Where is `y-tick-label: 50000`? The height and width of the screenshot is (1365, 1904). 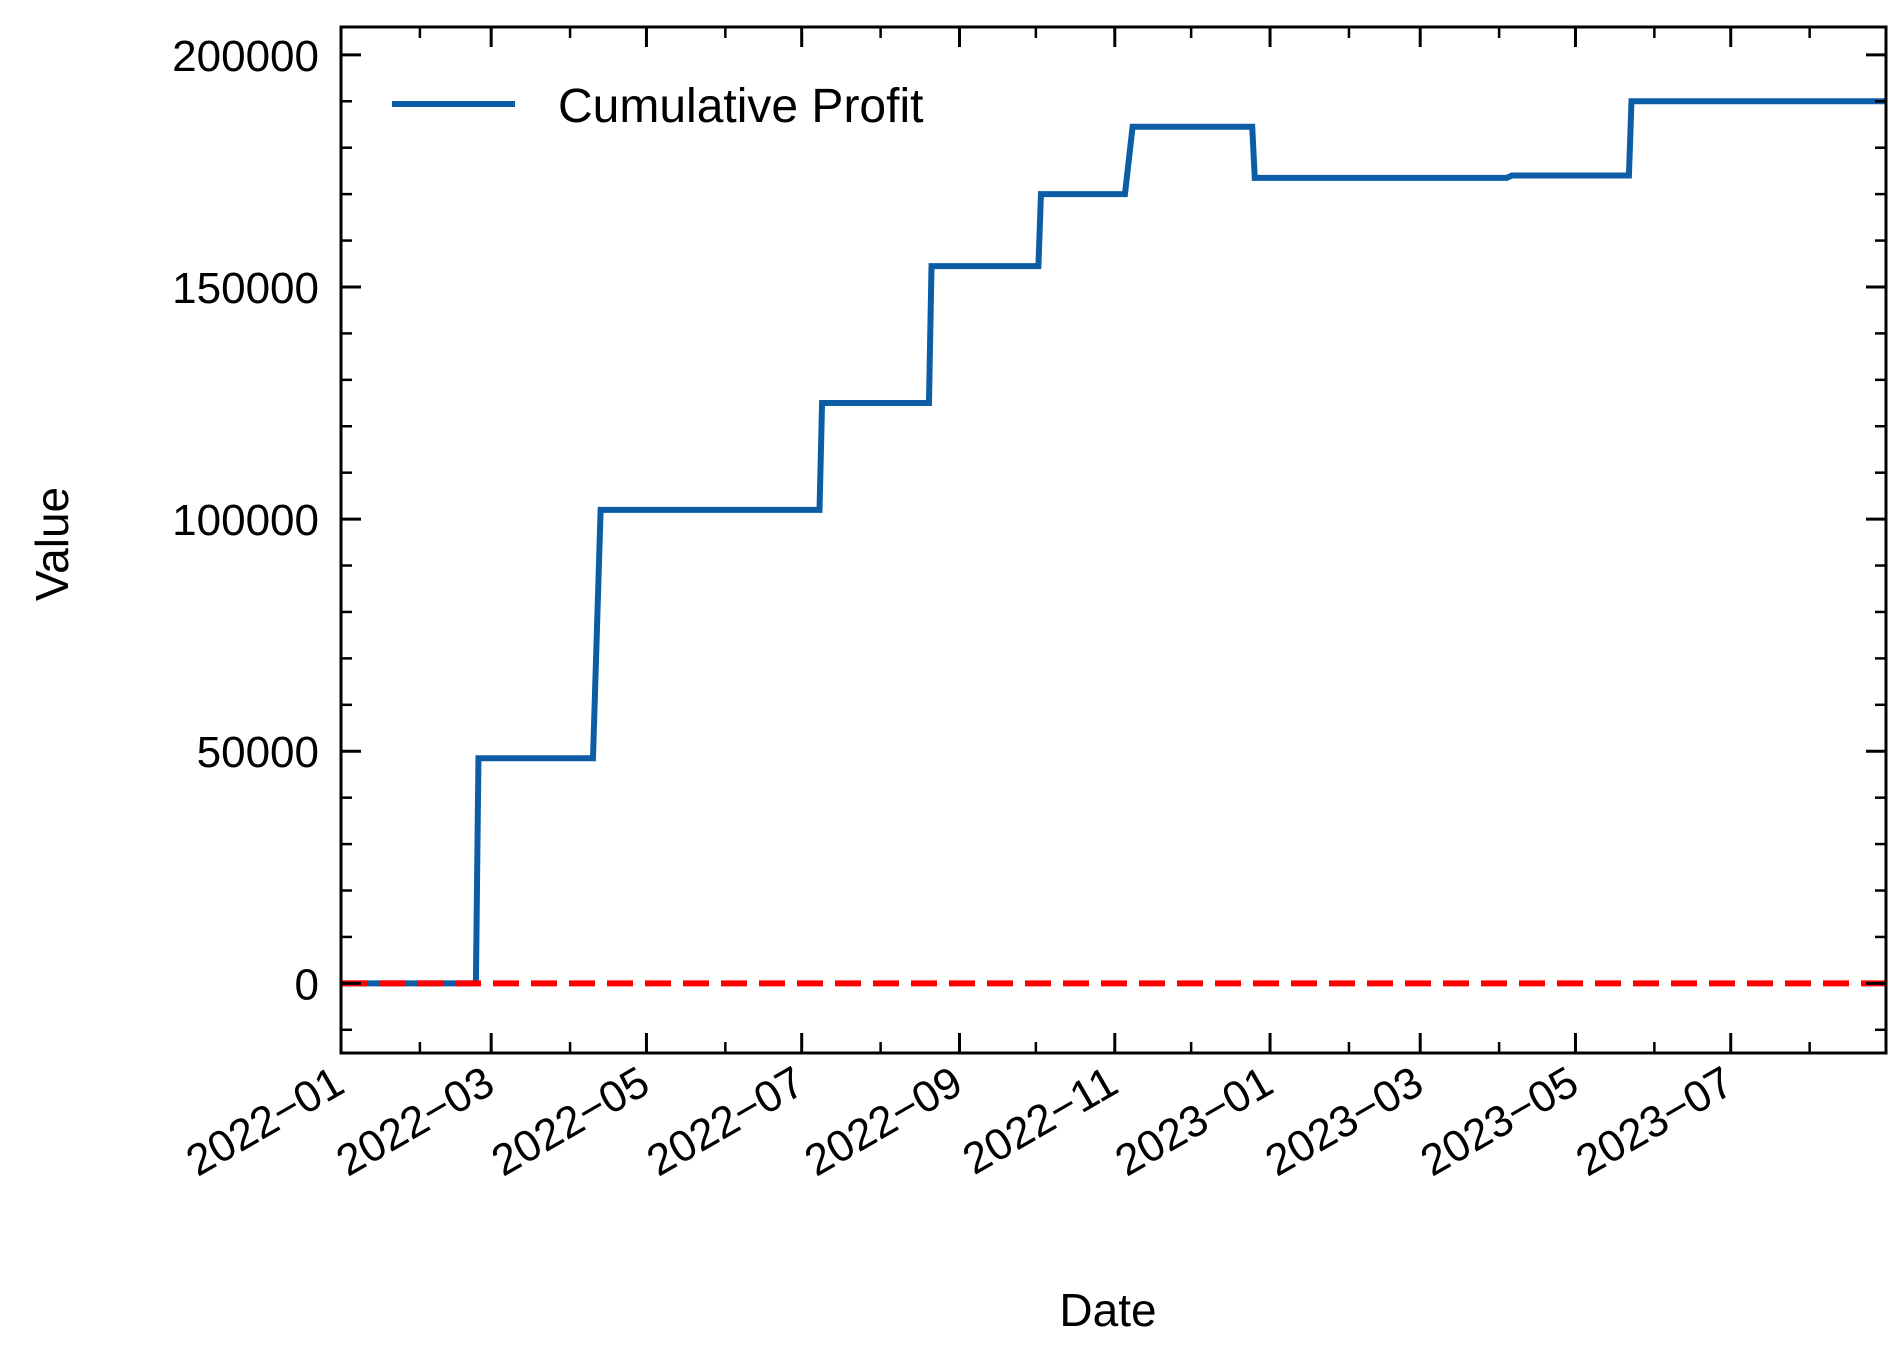 y-tick-label: 50000 is located at coordinates (258, 752).